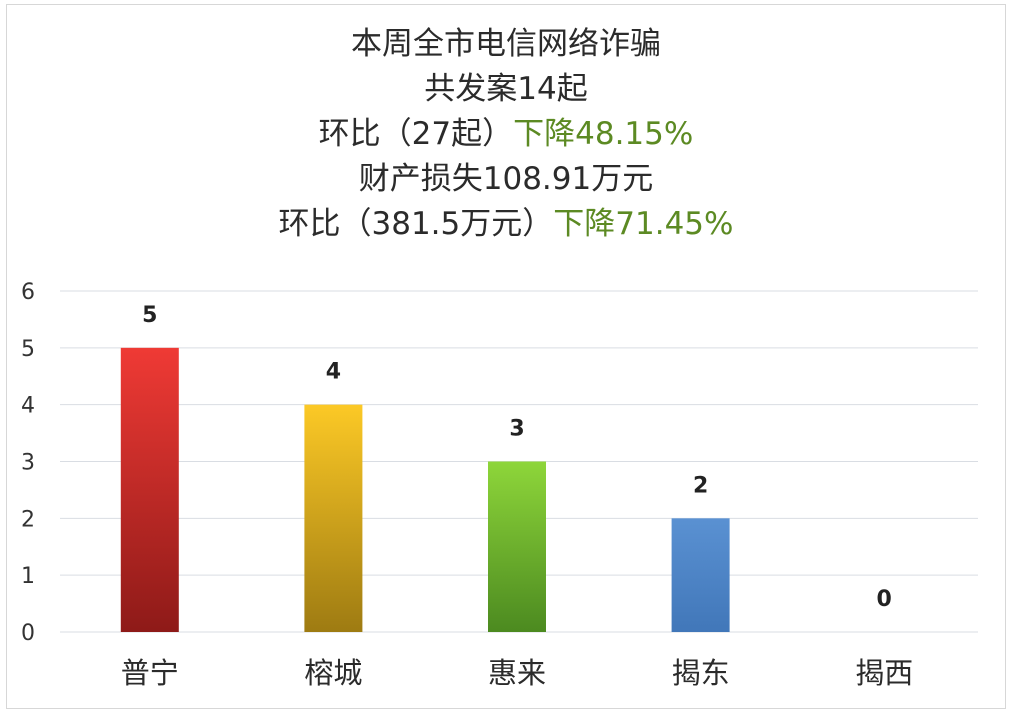  I want to click on title-line-2-text: 共发案14起, so click(506, 89).